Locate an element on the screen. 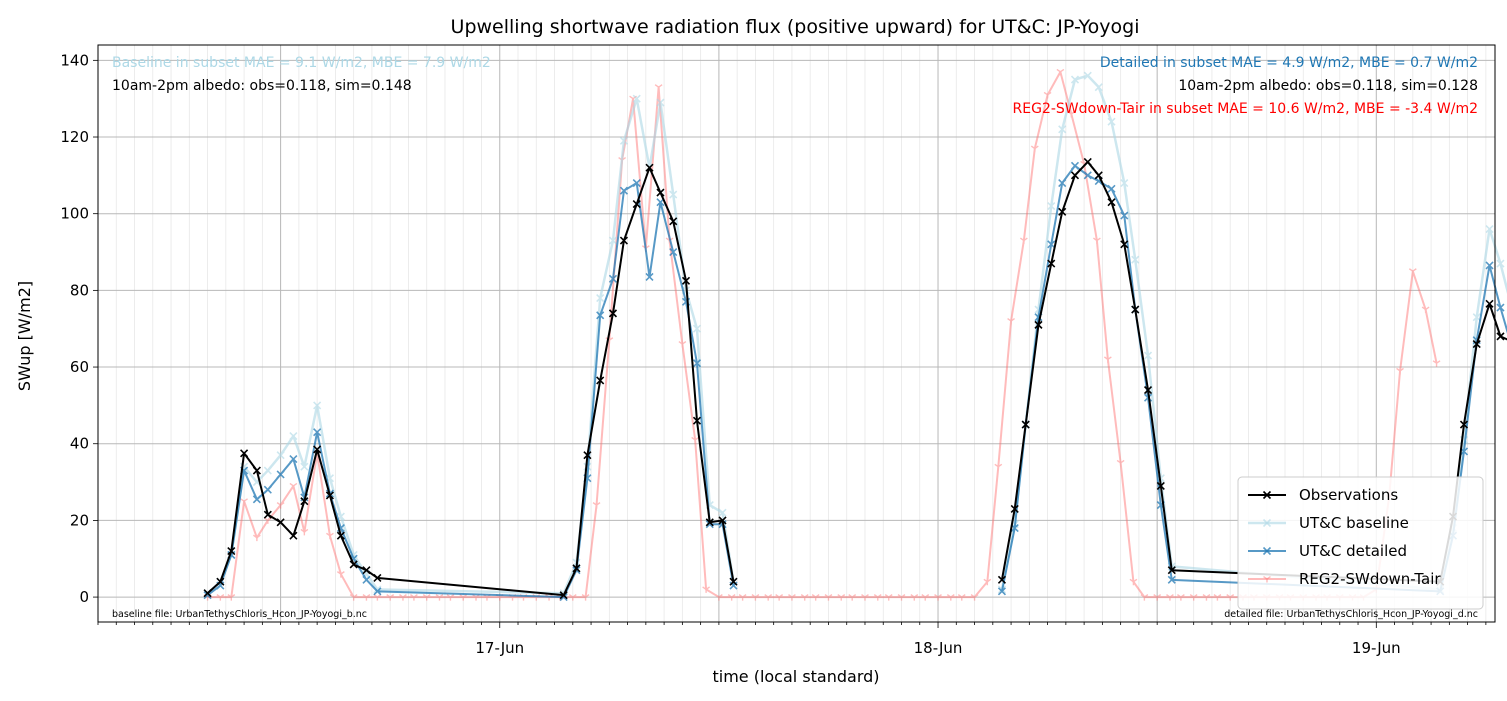 The height and width of the screenshot is (701, 1507). baseline-albedo: 10am-2pm albedo: obs=0.118, sim=0.148 is located at coordinates (262, 86).